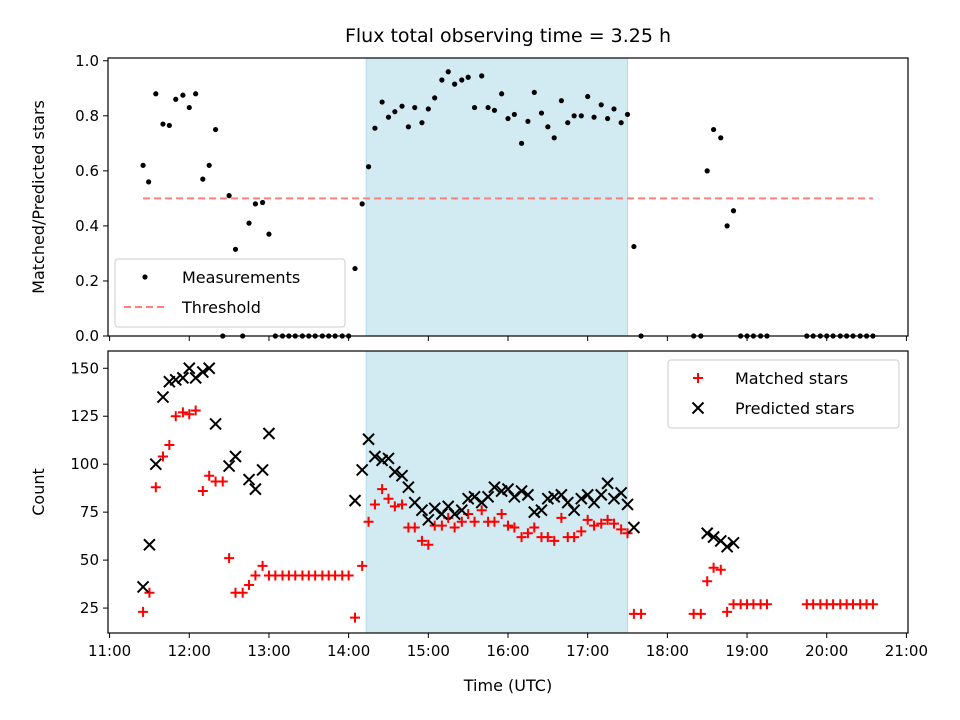  Describe the element at coordinates (84, 464) in the screenshot. I see `y-tick-label: 100` at that location.